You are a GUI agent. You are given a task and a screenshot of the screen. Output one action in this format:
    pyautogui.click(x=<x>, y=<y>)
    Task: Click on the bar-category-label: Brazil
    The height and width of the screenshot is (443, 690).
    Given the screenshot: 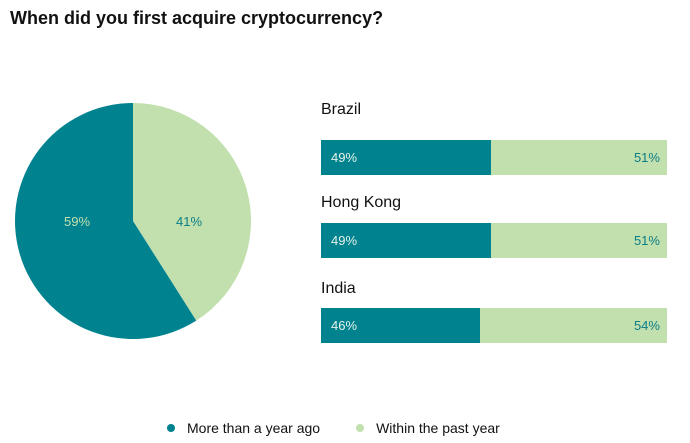 What is the action you would take?
    pyautogui.click(x=341, y=109)
    